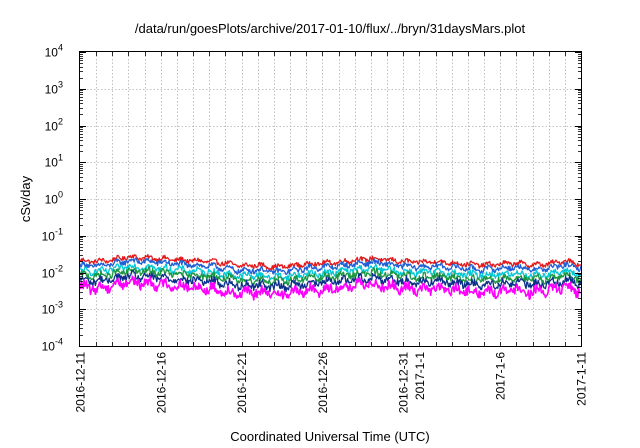  What do you see at coordinates (25, 198) in the screenshot?
I see `y-axis-label: cSv/day` at bounding box center [25, 198].